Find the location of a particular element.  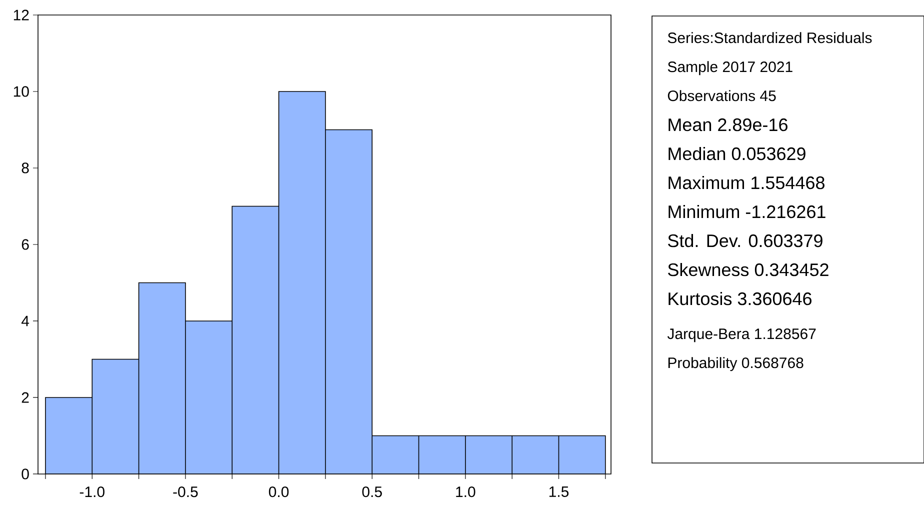

text: Minimum -1.216261 is located at coordinates (747, 211).